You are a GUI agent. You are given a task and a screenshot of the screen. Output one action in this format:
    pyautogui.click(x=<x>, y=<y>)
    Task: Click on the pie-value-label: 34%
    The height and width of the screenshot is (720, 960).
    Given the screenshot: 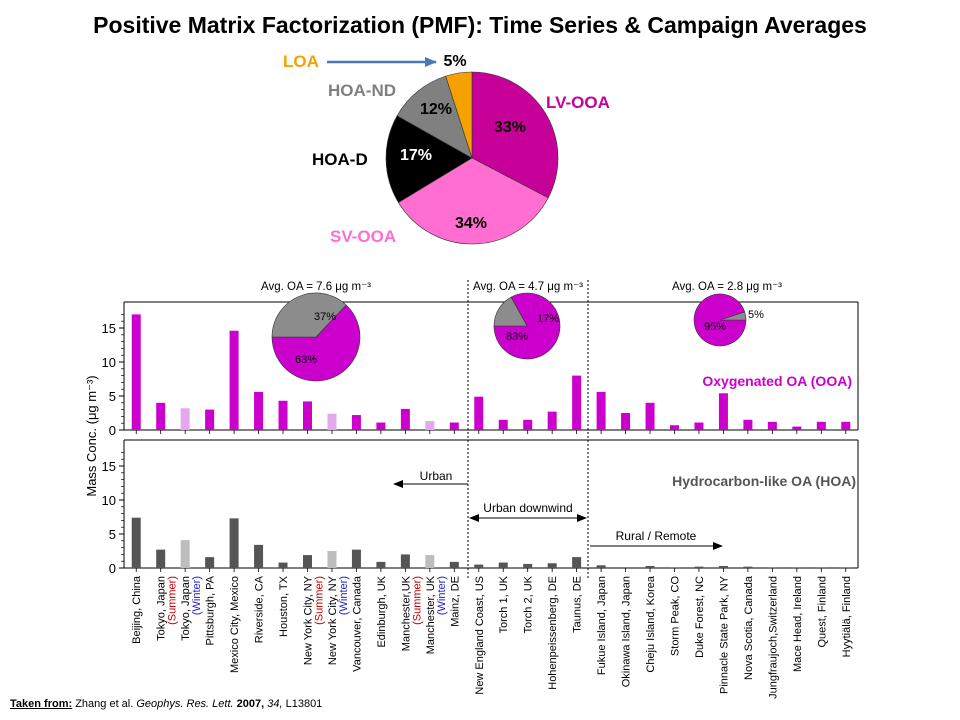 What is the action you would take?
    pyautogui.click(x=471, y=223)
    